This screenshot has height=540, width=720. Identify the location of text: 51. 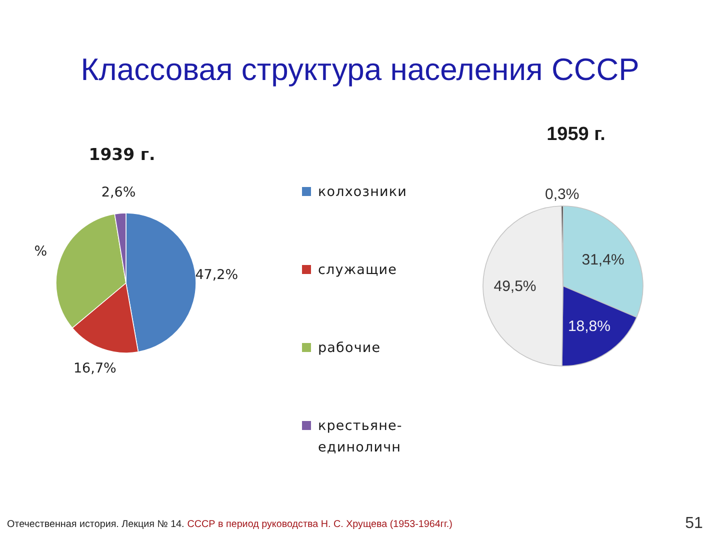
(694, 523).